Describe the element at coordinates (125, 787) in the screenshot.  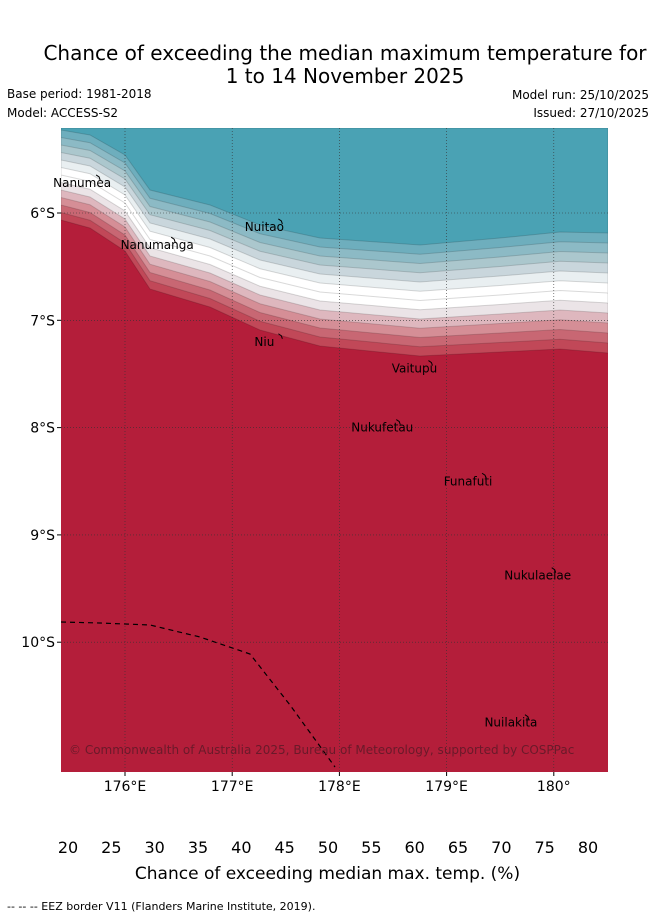
I see `lon-tick-label: 176°E` at that location.